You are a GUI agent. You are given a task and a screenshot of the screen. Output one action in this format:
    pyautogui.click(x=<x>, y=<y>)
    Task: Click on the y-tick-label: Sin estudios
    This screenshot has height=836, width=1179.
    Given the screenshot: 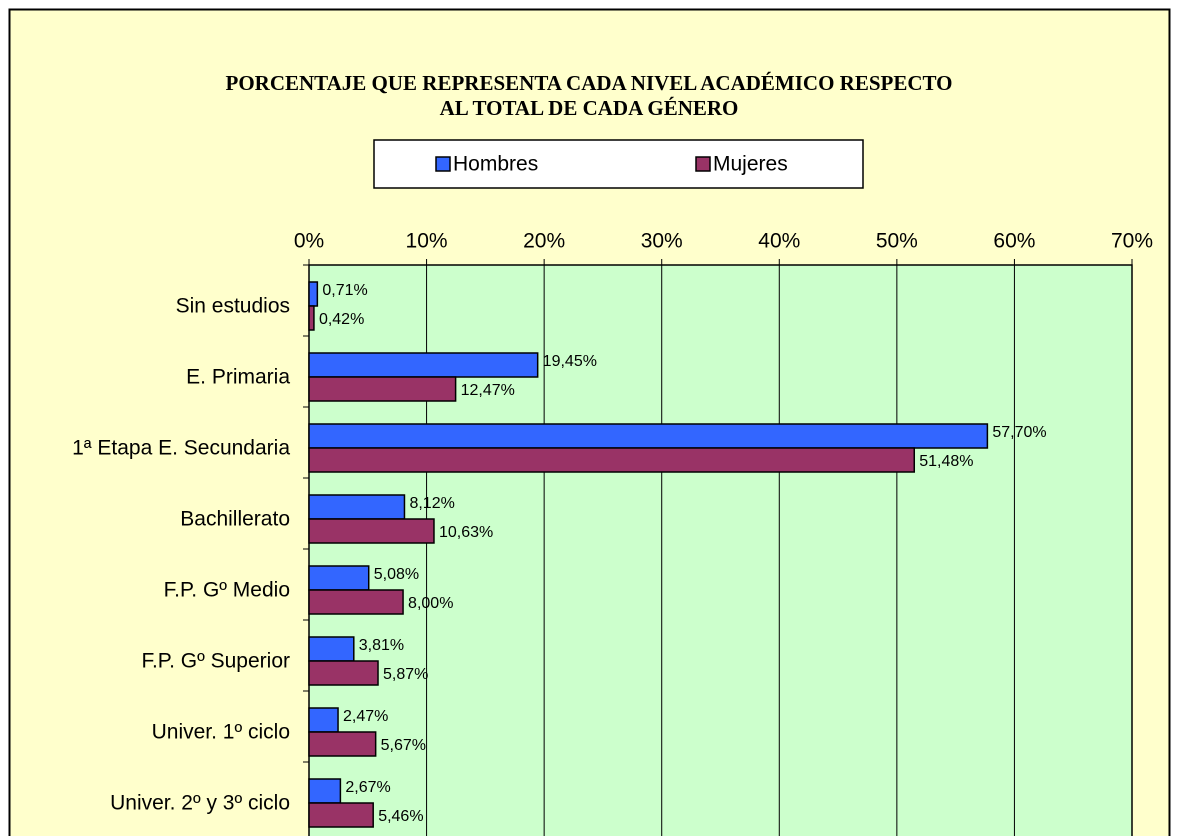 What is the action you would take?
    pyautogui.click(x=233, y=306)
    